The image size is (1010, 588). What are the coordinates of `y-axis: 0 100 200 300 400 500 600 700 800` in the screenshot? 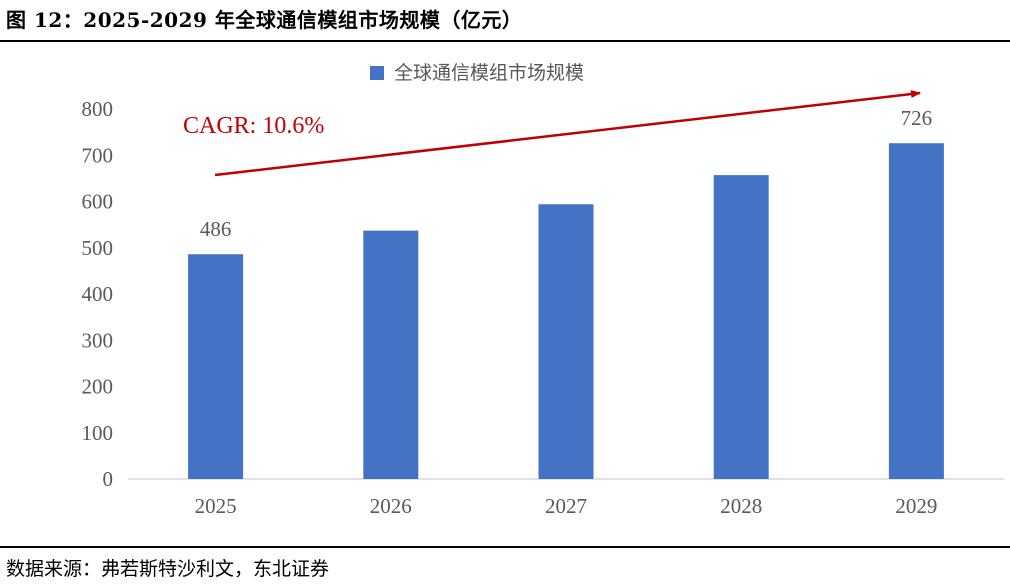 It's located at (98, 294).